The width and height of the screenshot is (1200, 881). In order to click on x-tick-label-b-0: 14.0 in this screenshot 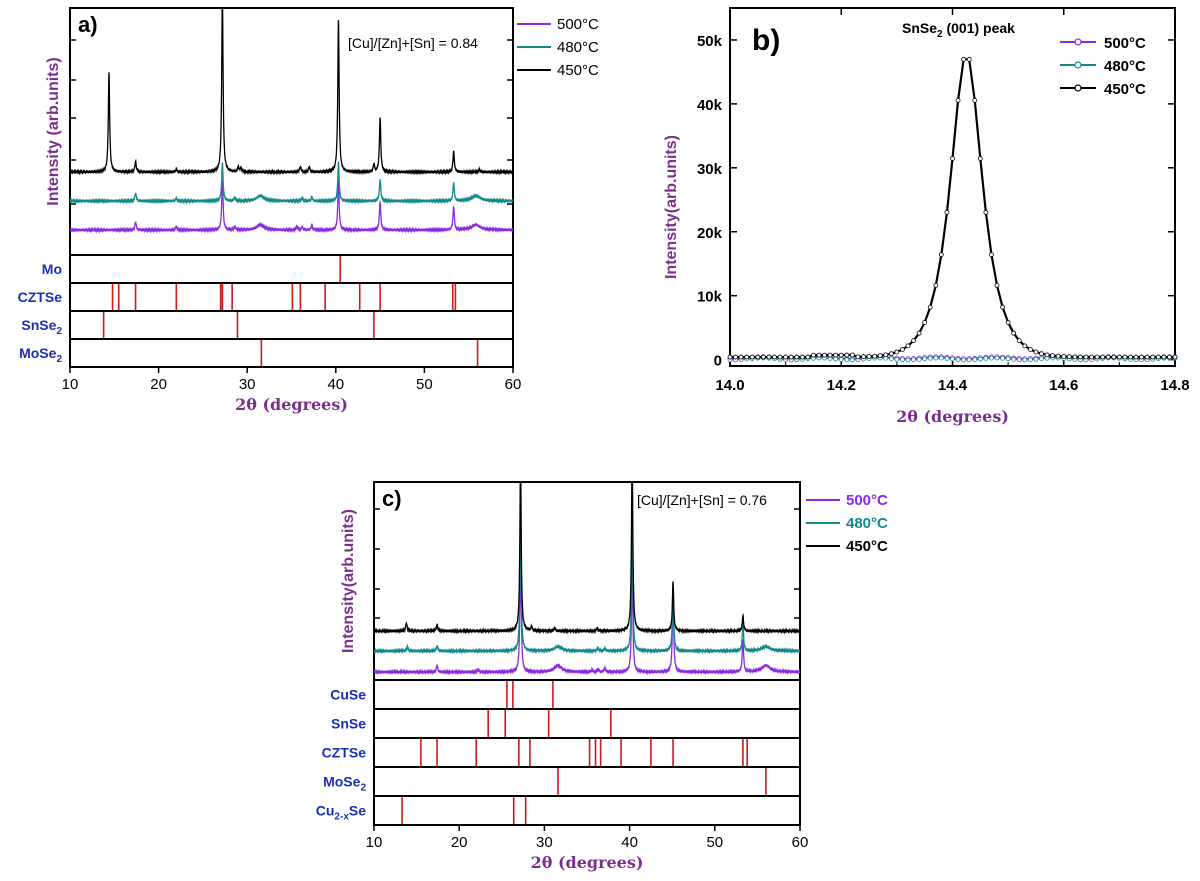, I will do `click(729, 385)`.